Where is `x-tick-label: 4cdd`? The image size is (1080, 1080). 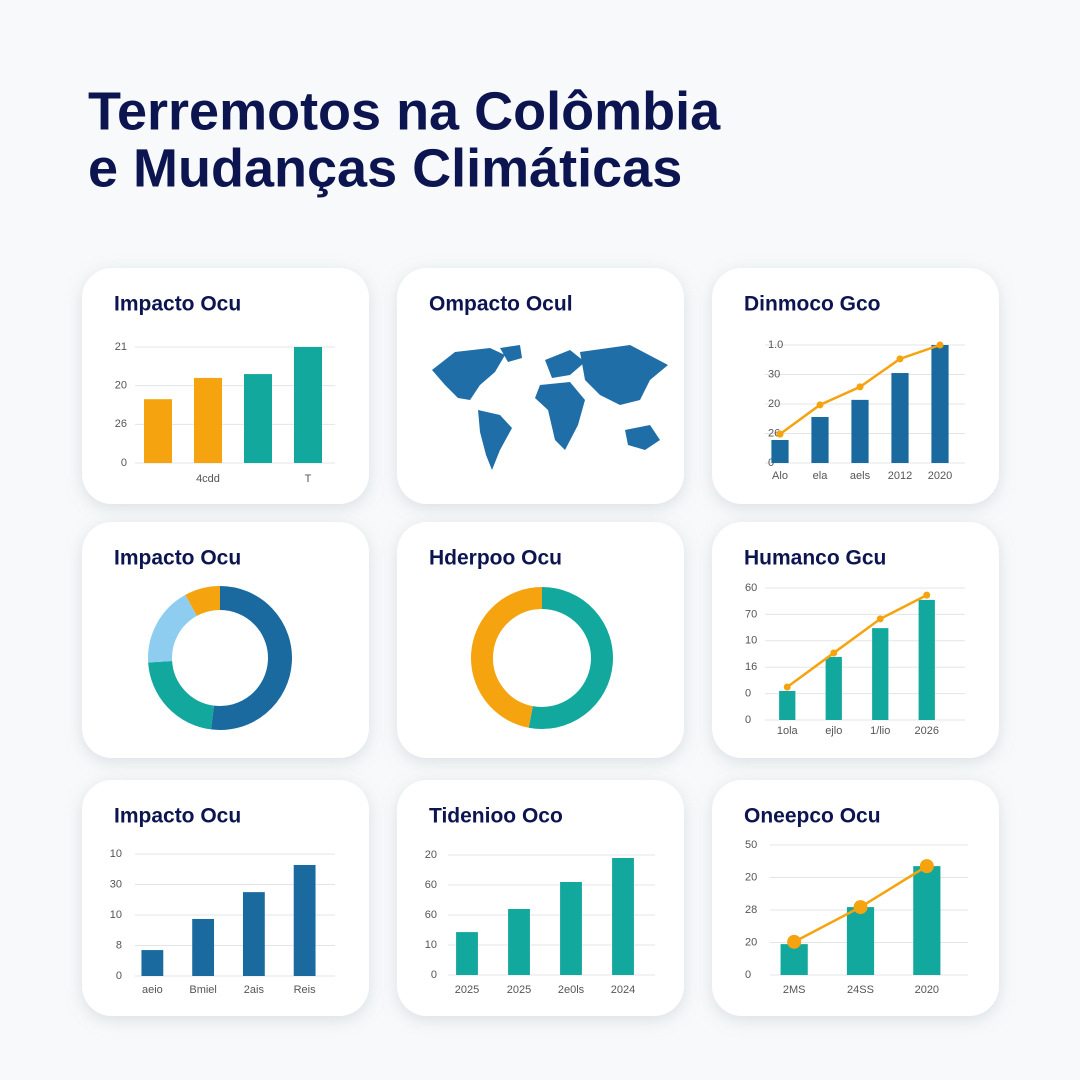 x-tick-label: 4cdd is located at coordinates (208, 479).